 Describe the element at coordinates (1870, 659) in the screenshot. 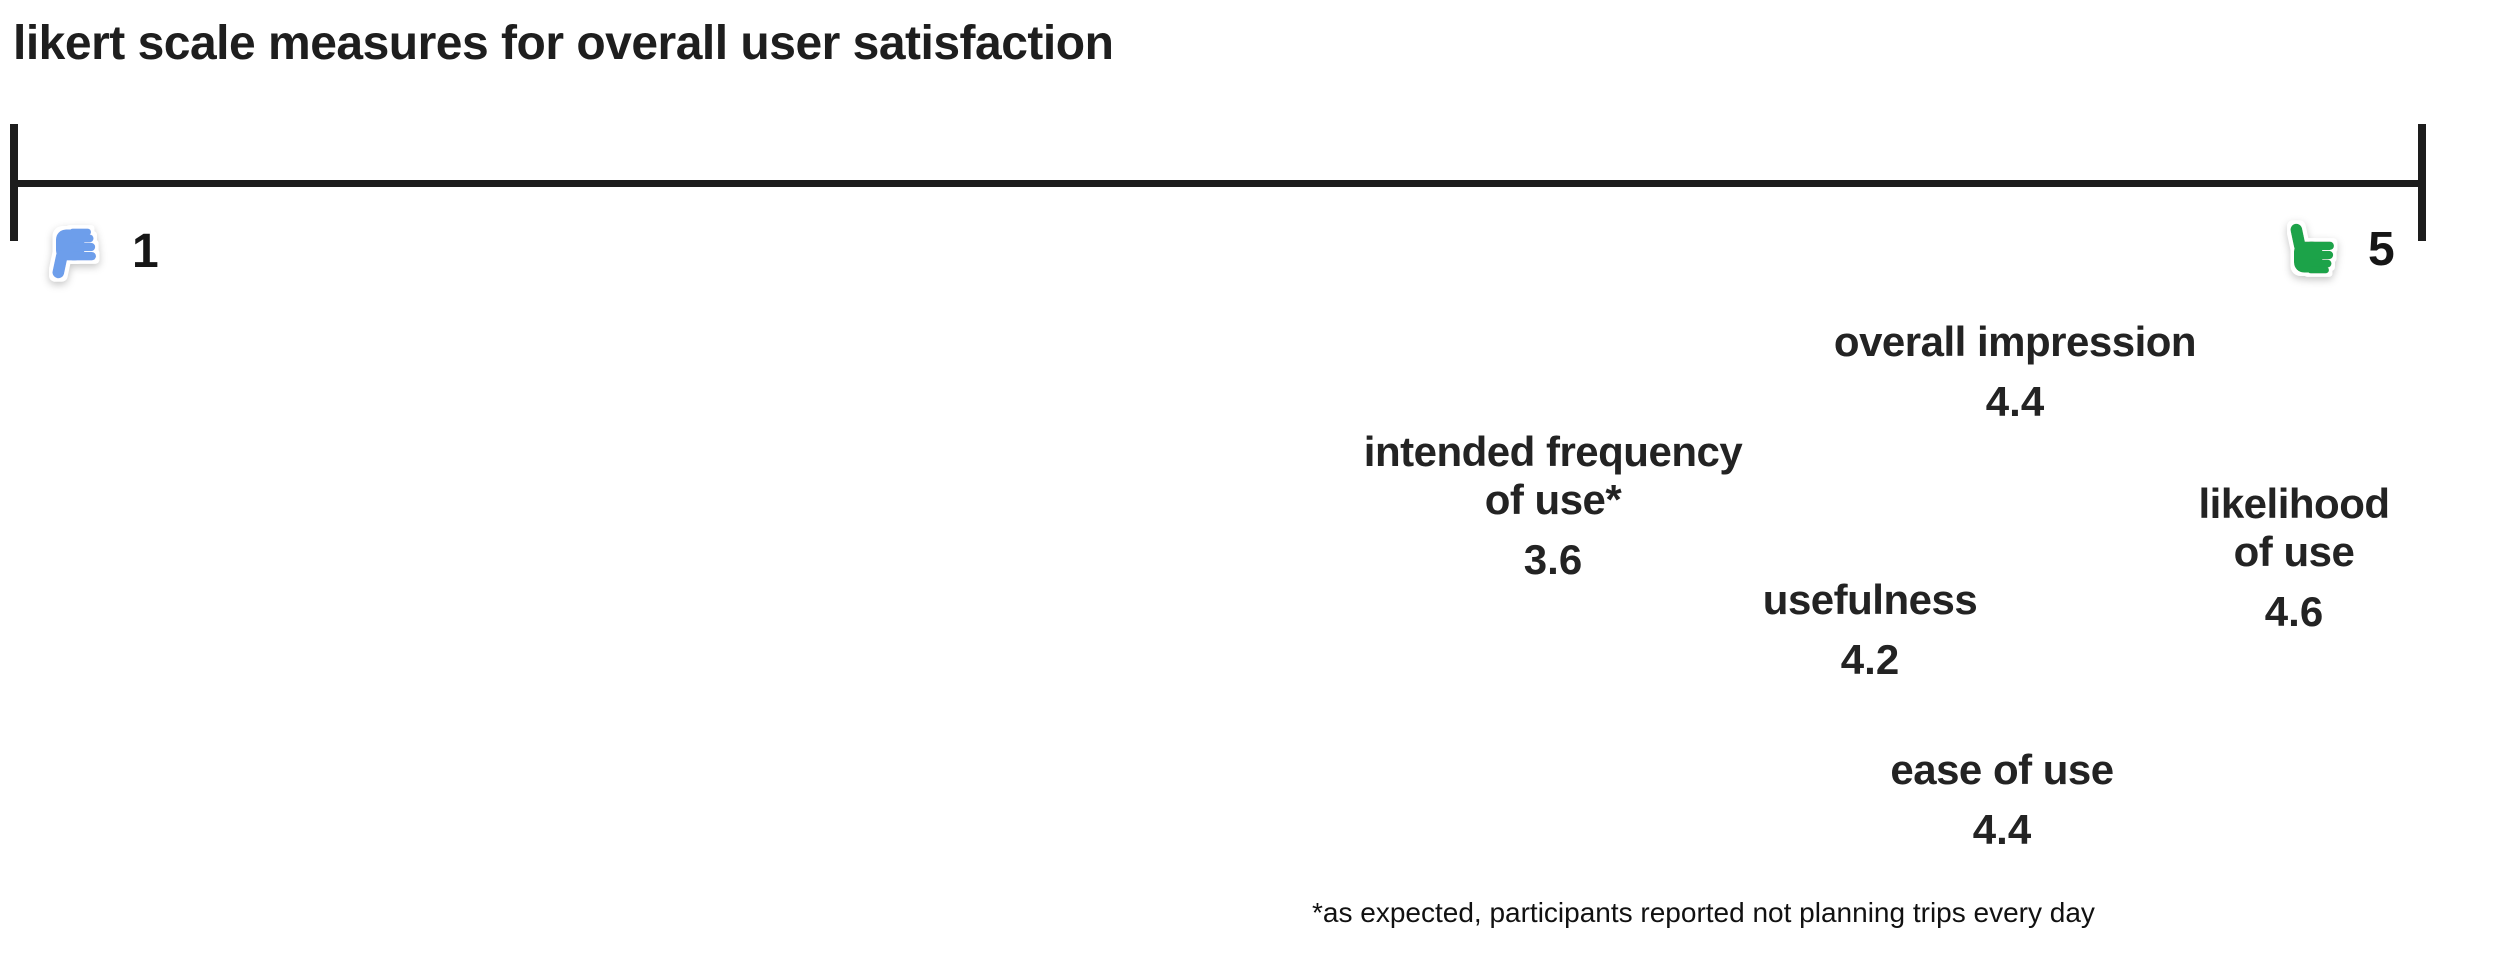

I see `measure-value: 4.2` at that location.